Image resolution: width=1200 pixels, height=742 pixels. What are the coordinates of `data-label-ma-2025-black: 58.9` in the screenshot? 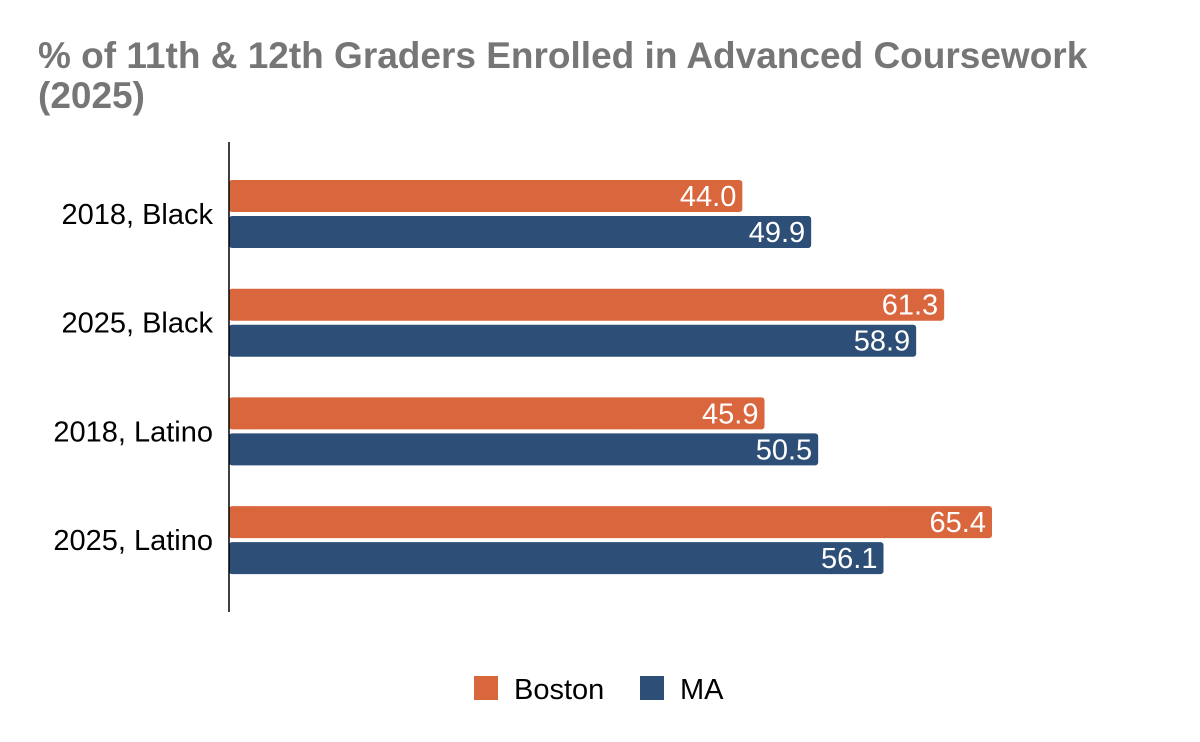 It's located at (882, 342).